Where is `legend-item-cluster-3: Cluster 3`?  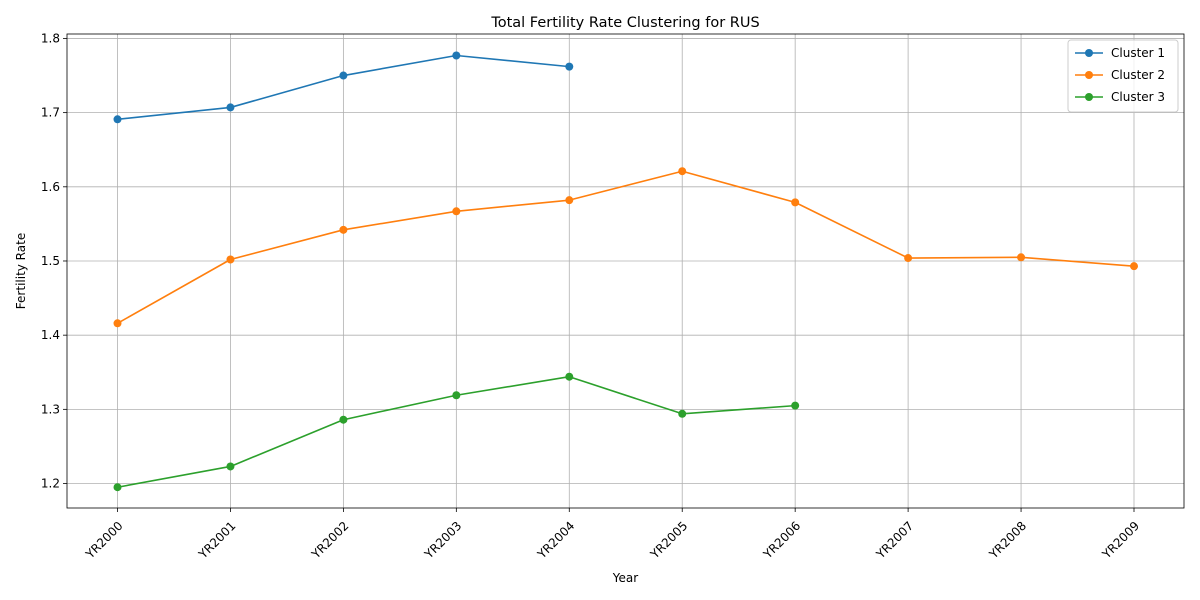
legend-item-cluster-3: Cluster 3 is located at coordinates (1120, 97).